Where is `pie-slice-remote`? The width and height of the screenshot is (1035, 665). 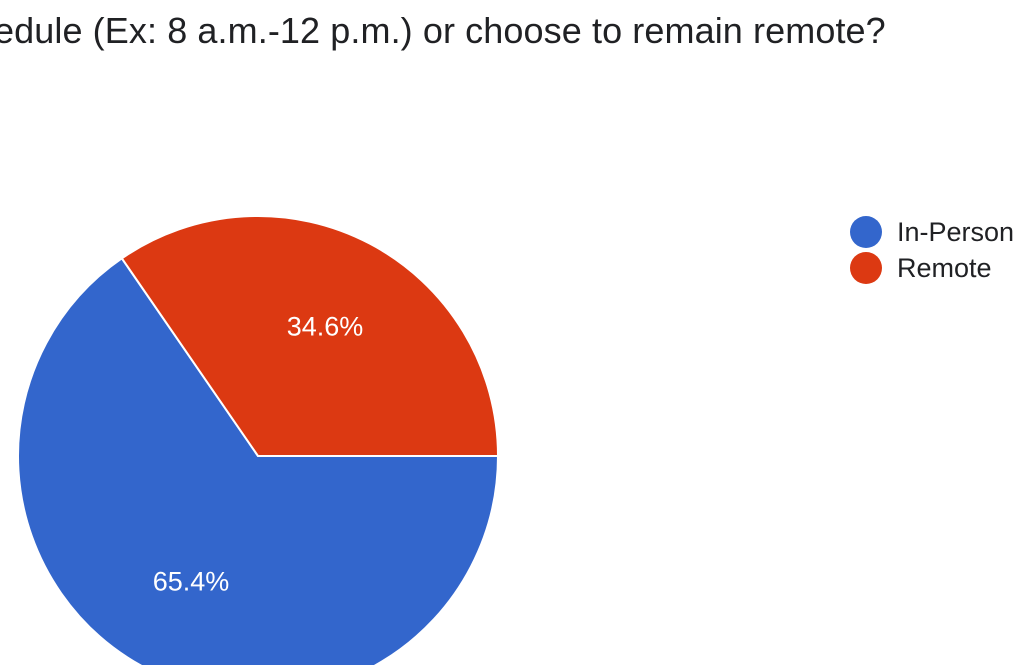
pie-slice-remote is located at coordinates (310, 336).